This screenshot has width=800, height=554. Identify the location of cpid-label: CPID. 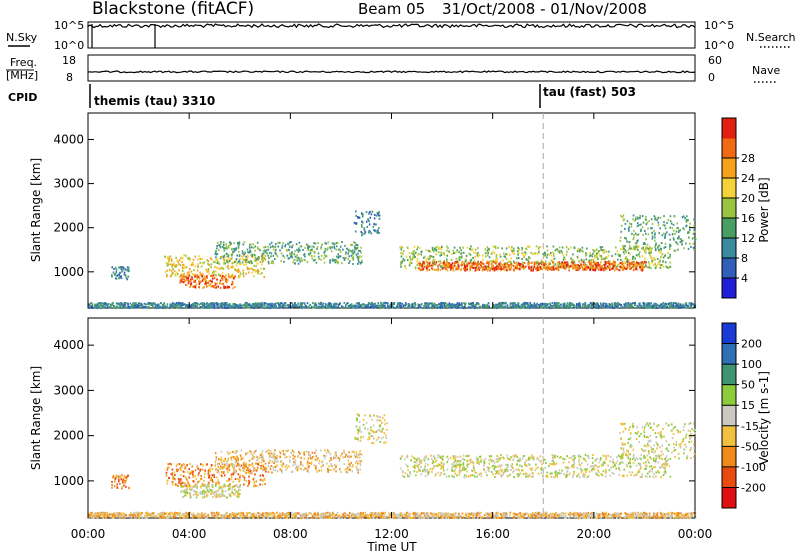
(22, 97).